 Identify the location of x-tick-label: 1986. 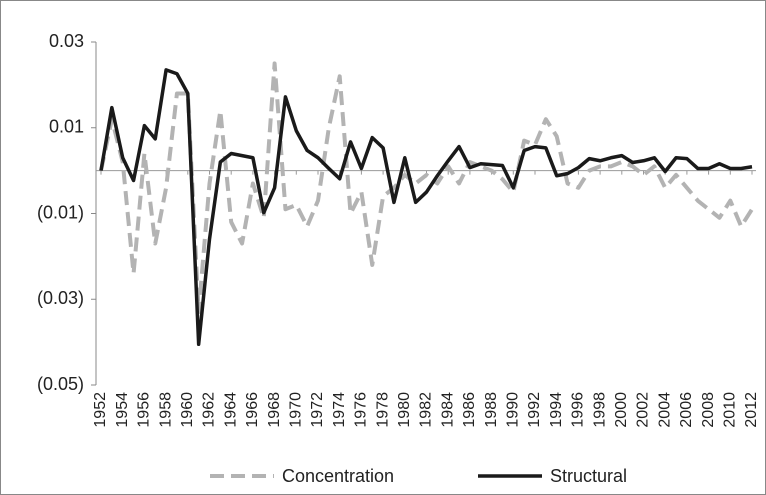
(469, 410).